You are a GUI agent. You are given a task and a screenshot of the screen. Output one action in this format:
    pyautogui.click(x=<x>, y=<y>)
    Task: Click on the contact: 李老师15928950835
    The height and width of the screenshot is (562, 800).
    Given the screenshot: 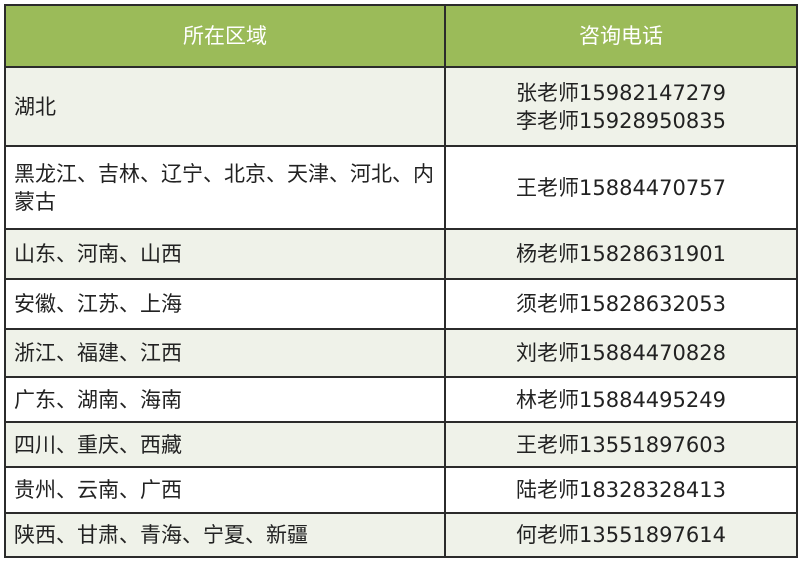 What is the action you would take?
    pyautogui.click(x=621, y=120)
    